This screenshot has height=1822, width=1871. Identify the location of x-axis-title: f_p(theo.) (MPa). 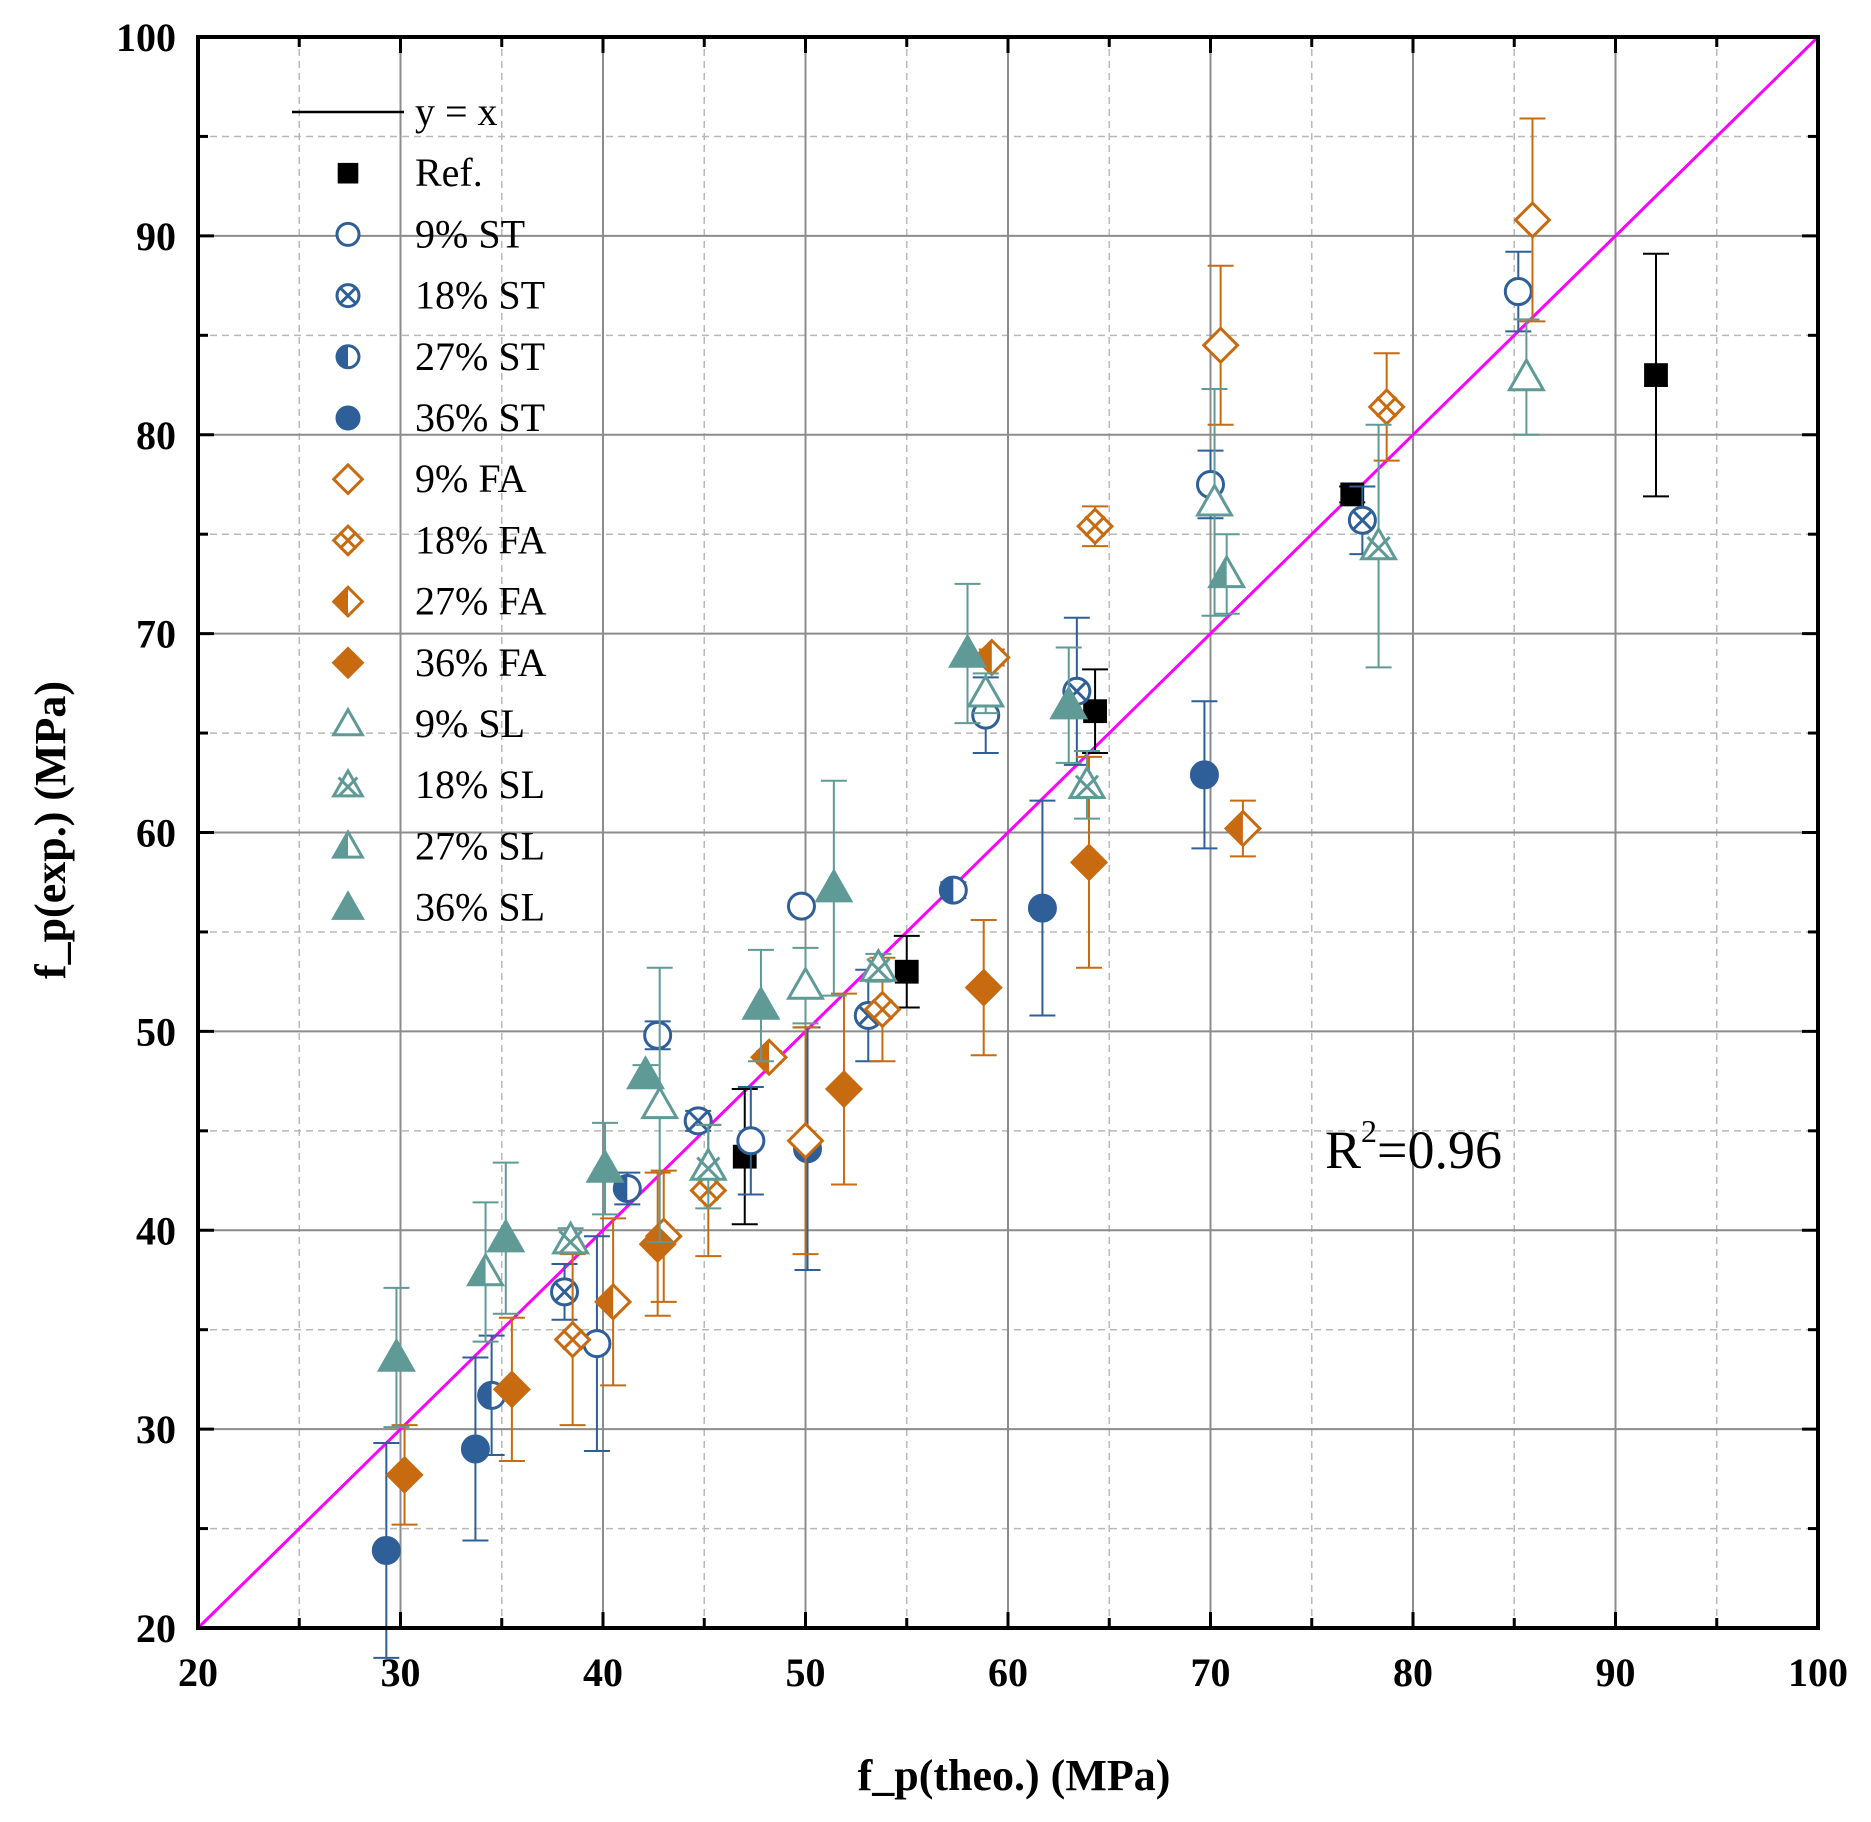
(1014, 1775).